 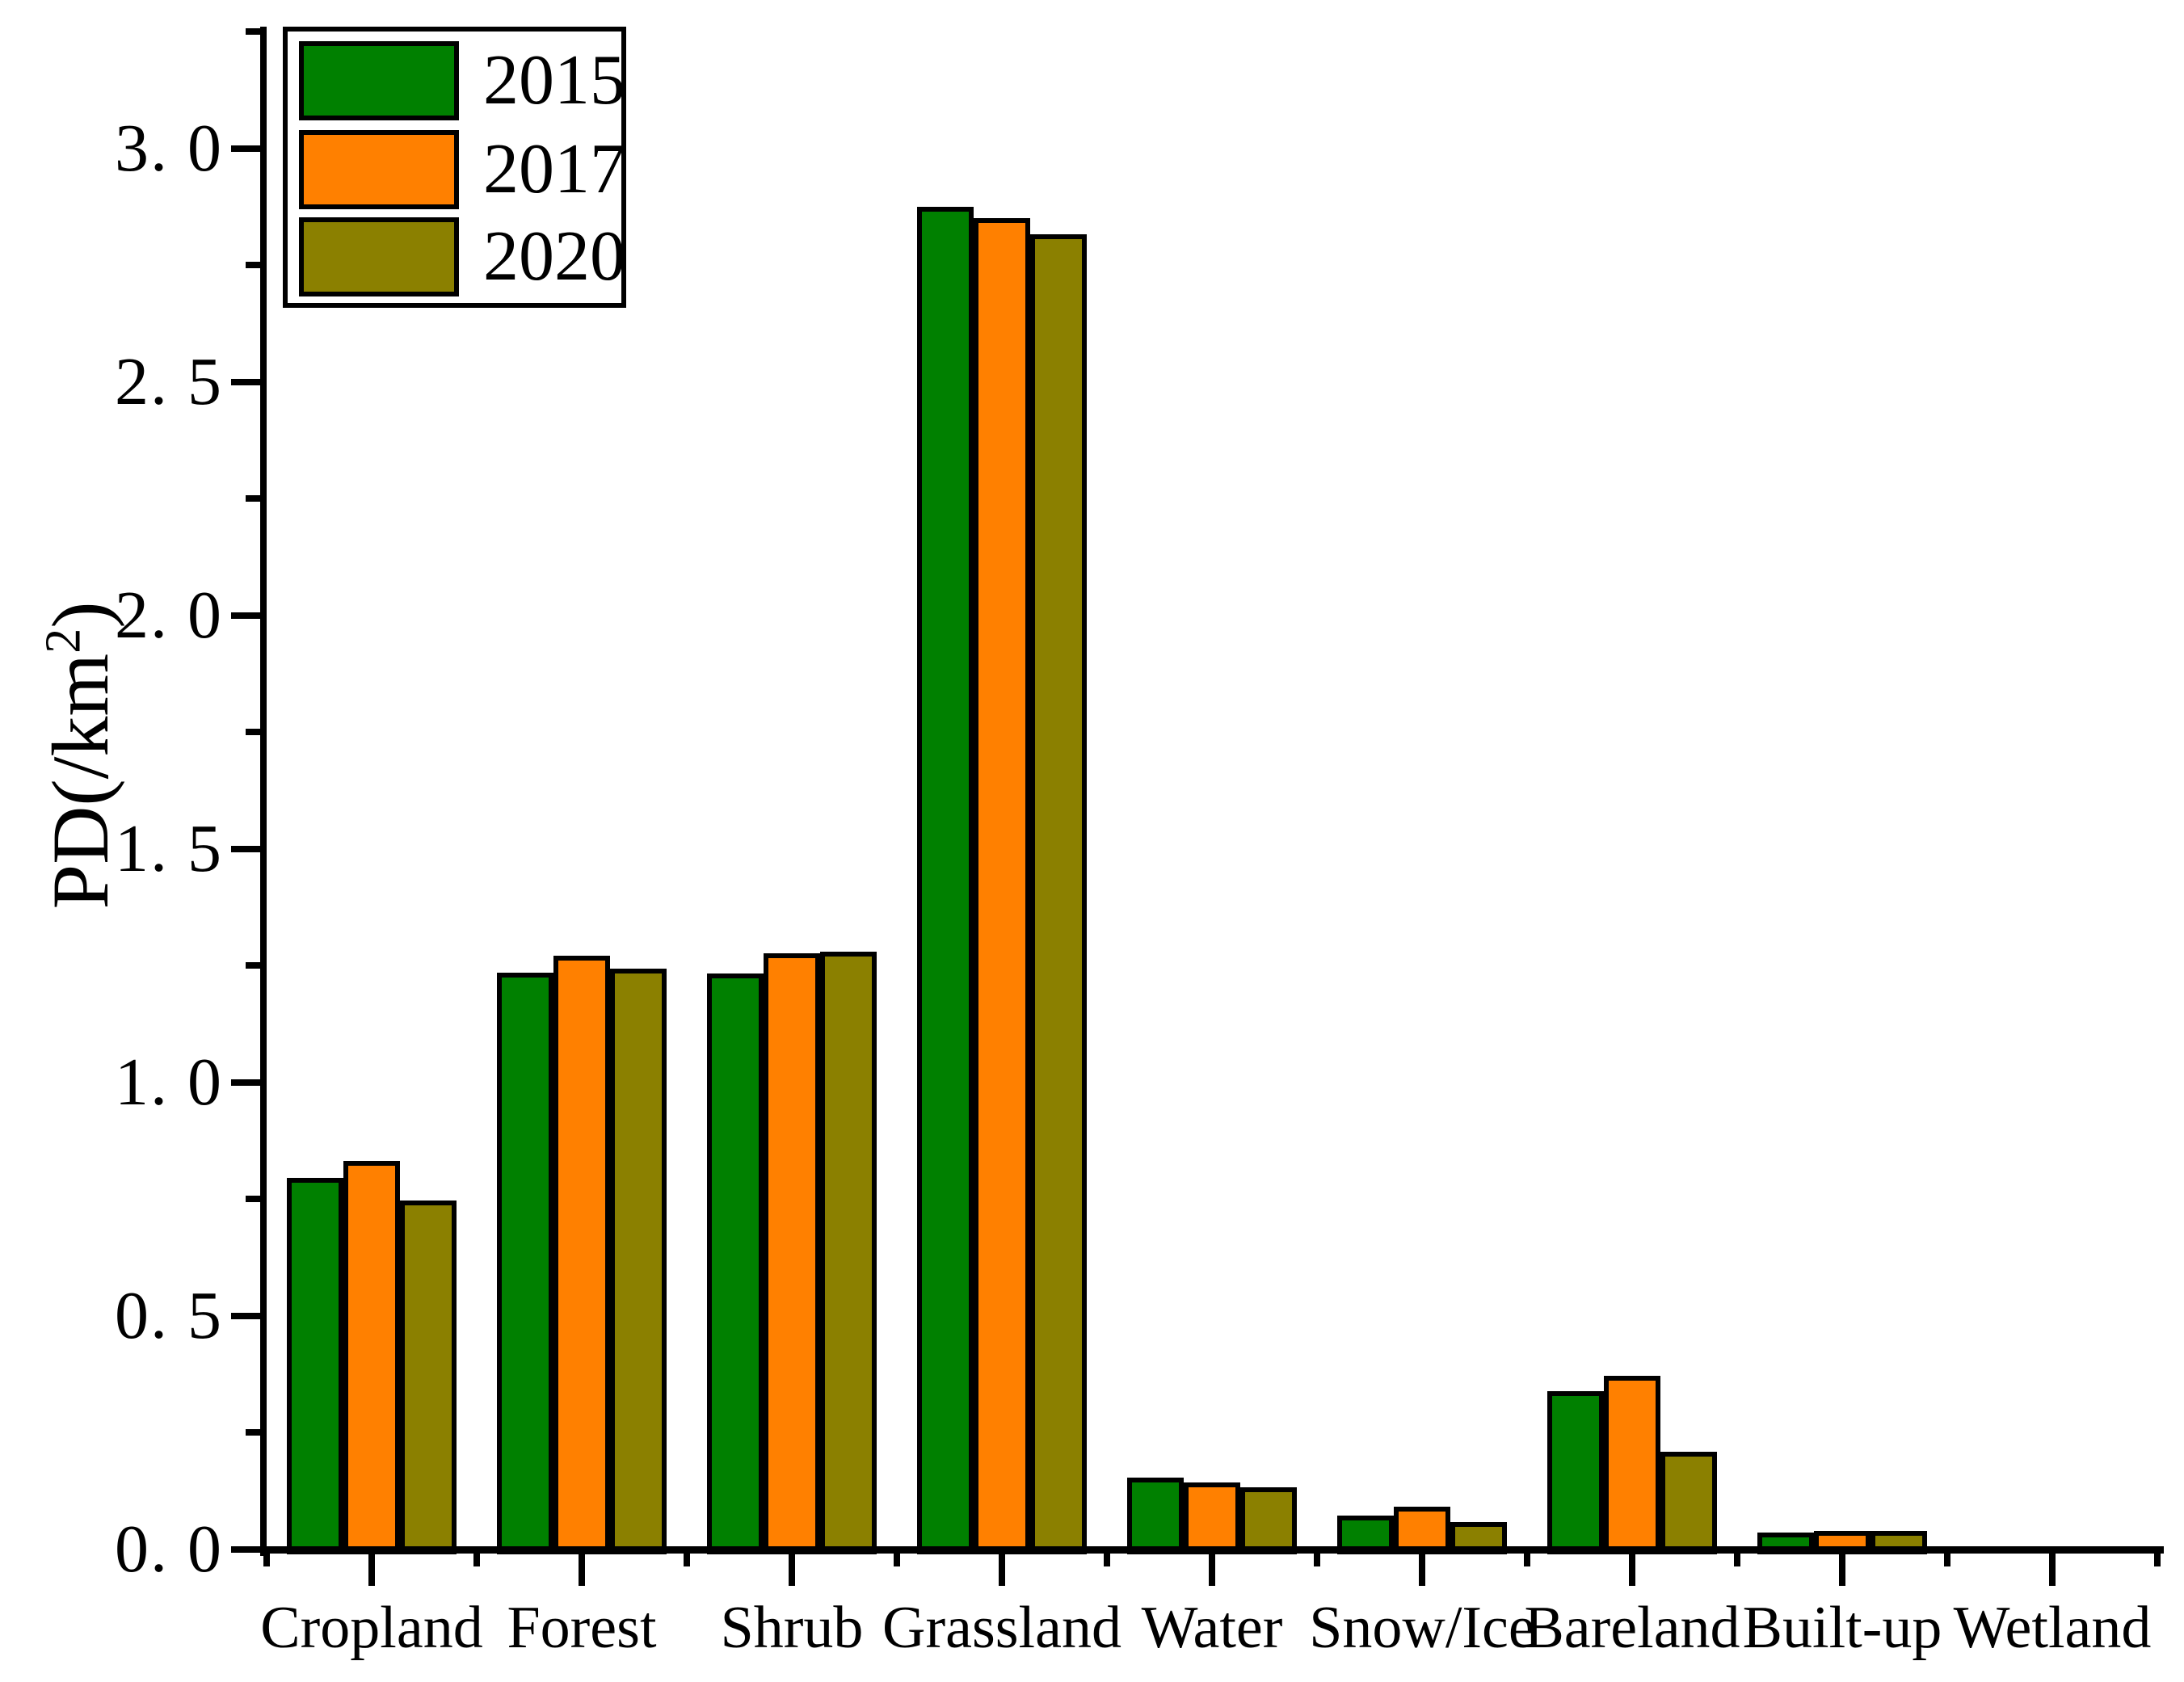 What do you see at coordinates (315, 1366) in the screenshot?
I see `bar-cropland-2015` at bounding box center [315, 1366].